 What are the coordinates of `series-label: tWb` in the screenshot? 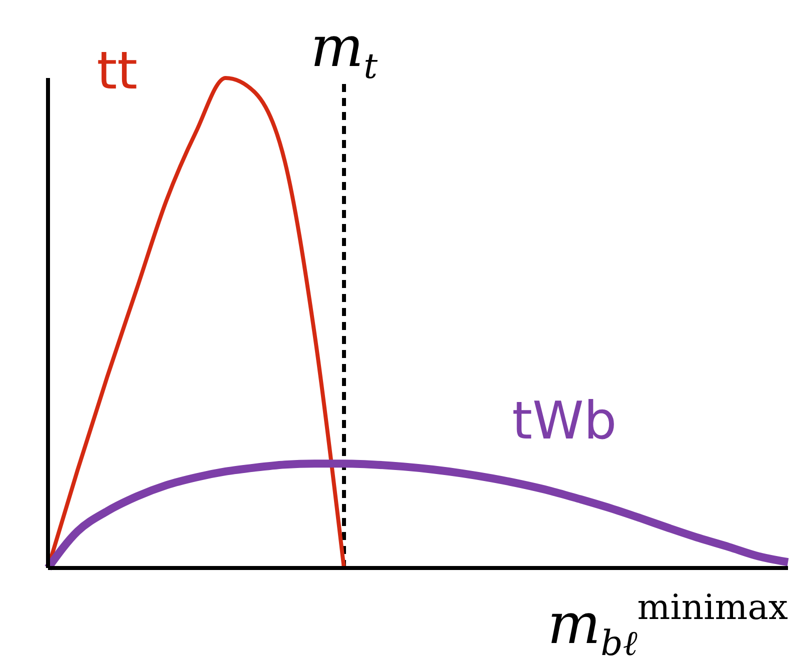 It's located at (564, 421).